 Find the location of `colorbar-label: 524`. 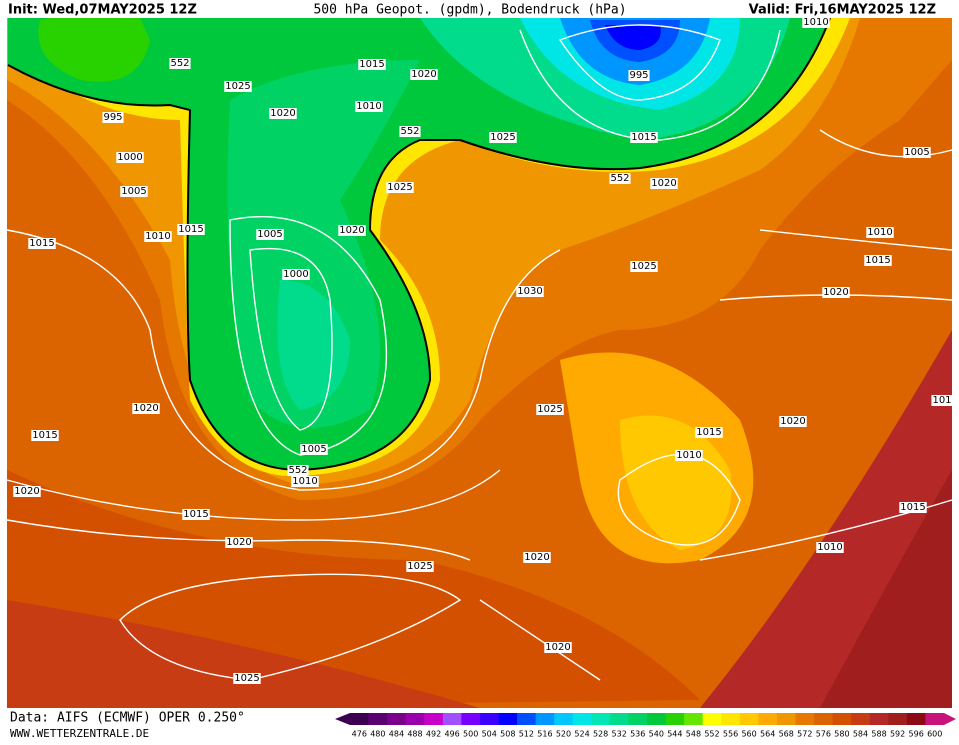

colorbar-label: 524 is located at coordinates (581, 734).